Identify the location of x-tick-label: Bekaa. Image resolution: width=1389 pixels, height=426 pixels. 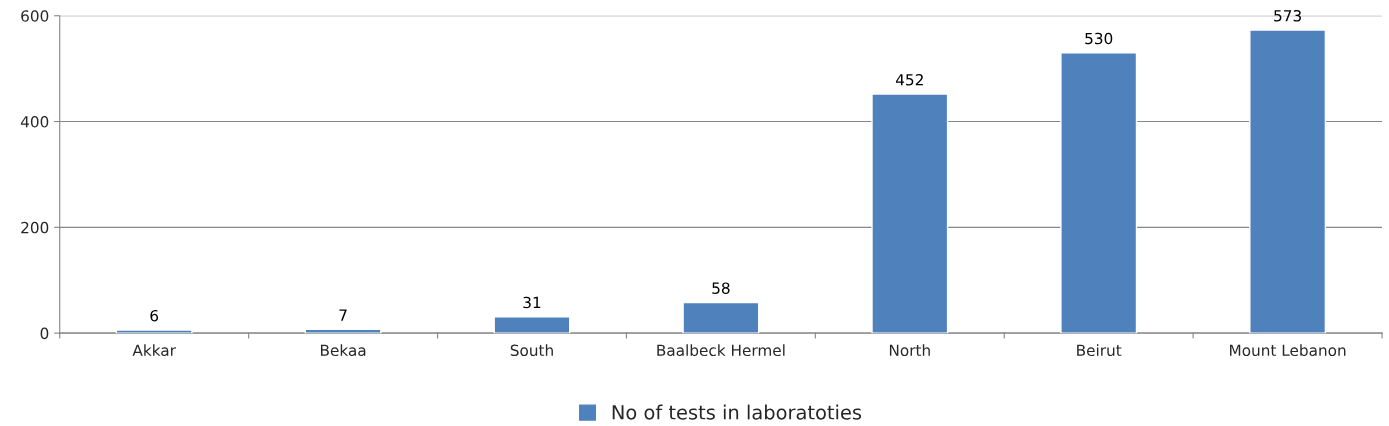
(343, 350).